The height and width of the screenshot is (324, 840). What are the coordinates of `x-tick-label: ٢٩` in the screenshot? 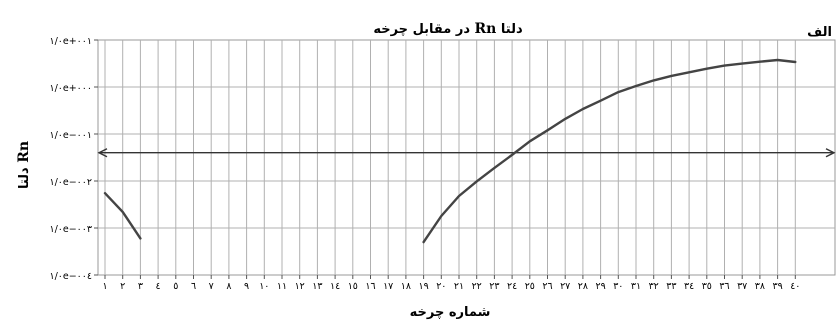 It's located at (600, 286).